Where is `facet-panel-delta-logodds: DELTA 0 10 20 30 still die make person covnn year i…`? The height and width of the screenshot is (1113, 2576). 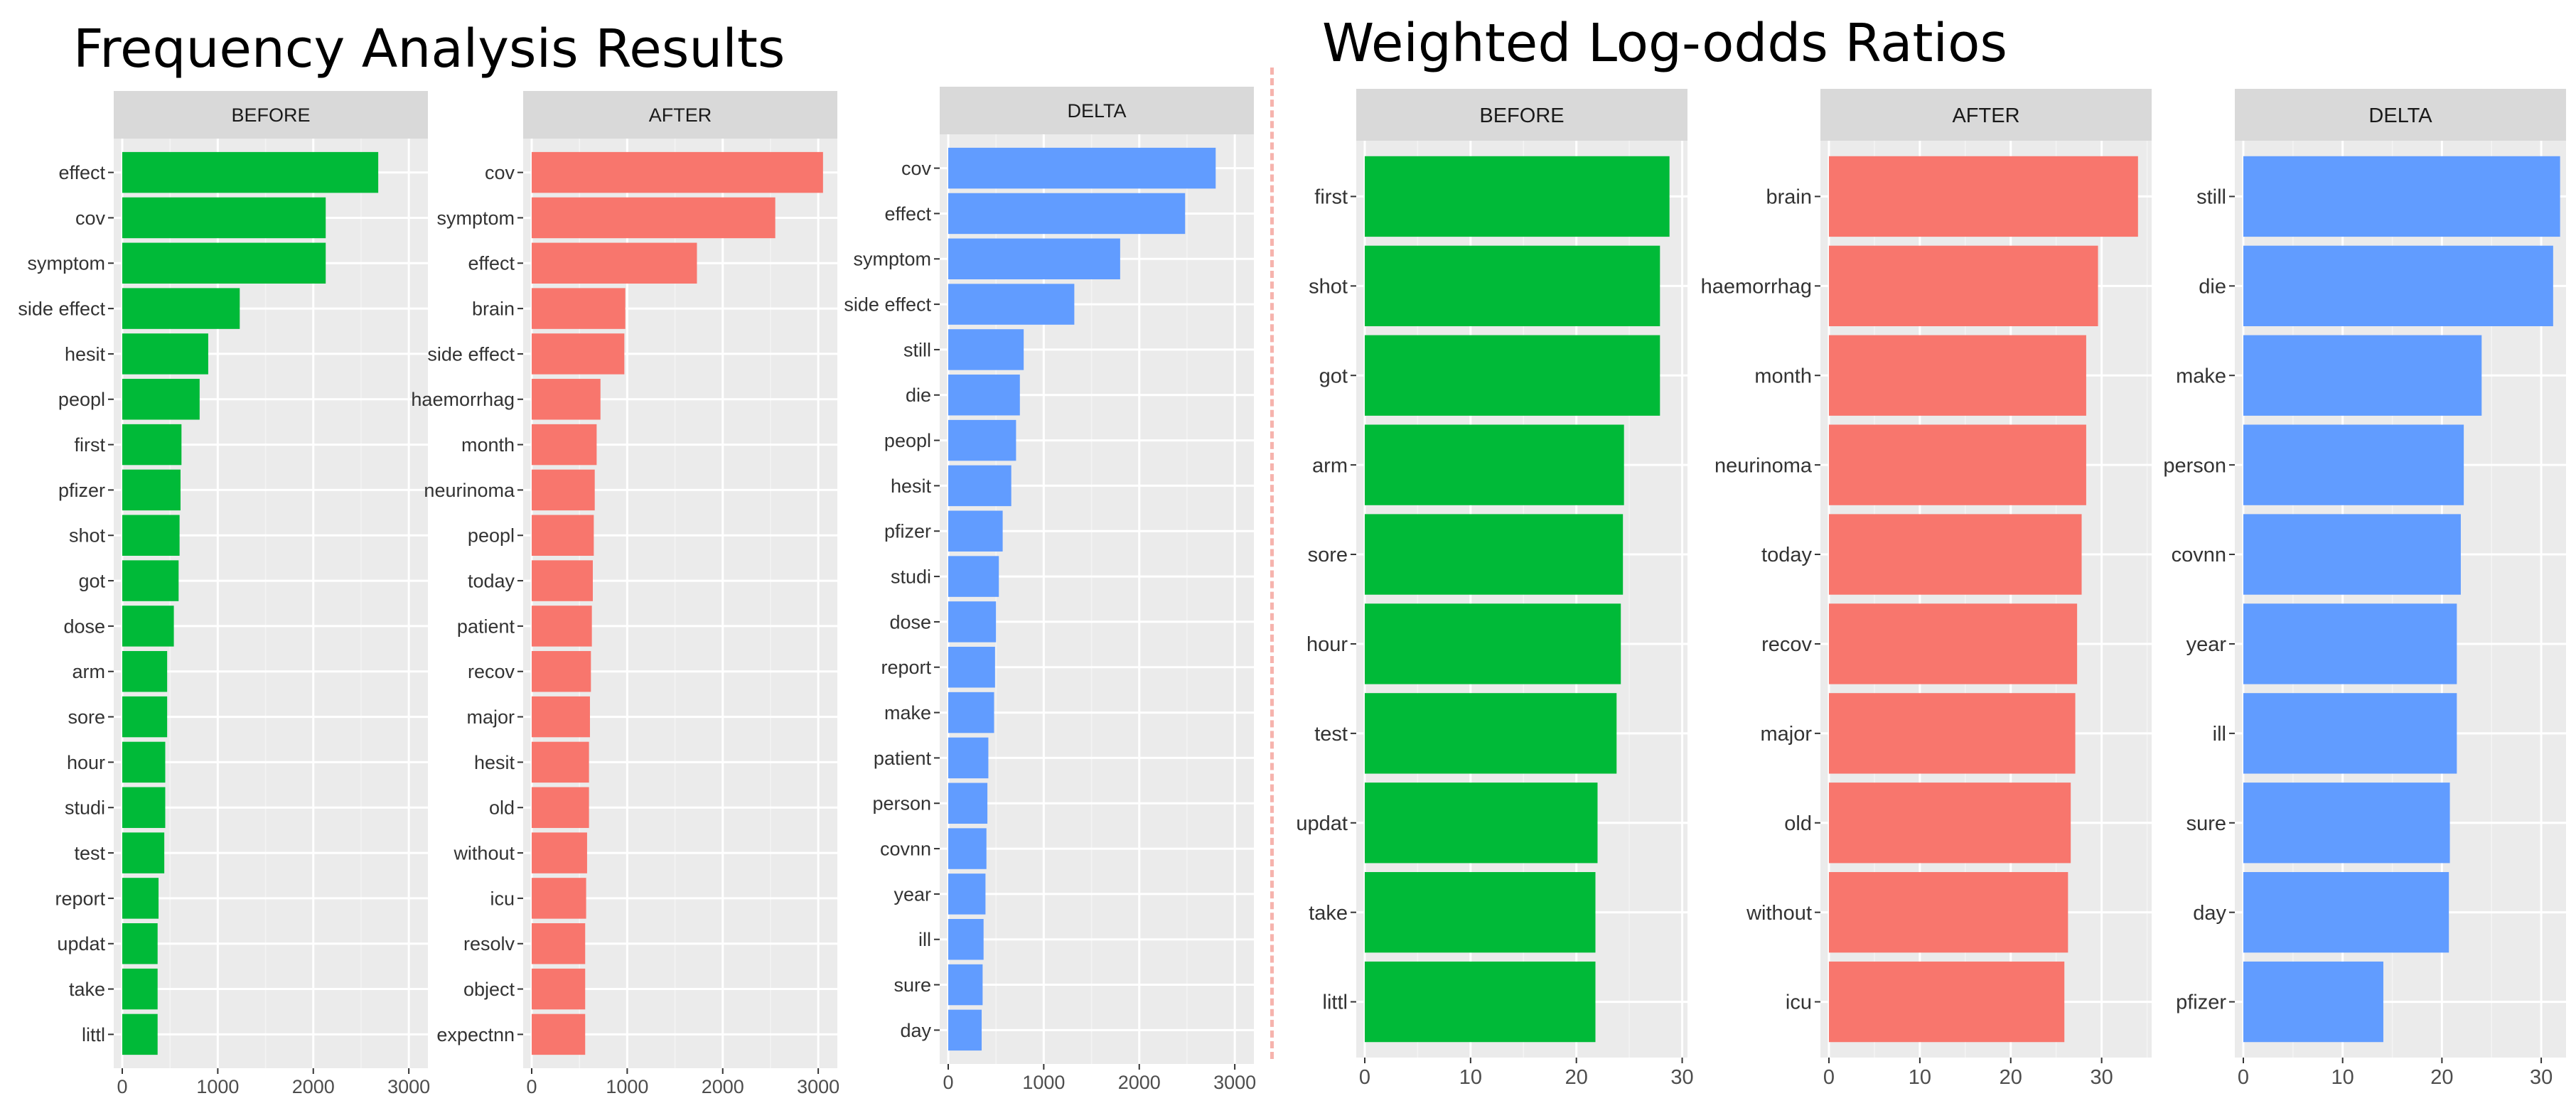 facet-panel-delta-logodds: DELTA 0 10 20 30 still die make person covnn year i… is located at coordinates (2364, 589).